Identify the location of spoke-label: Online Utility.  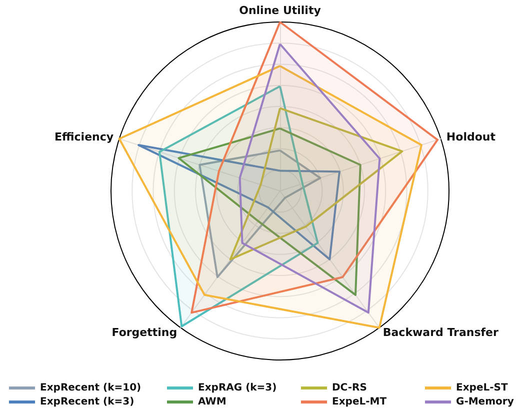
(280, 10).